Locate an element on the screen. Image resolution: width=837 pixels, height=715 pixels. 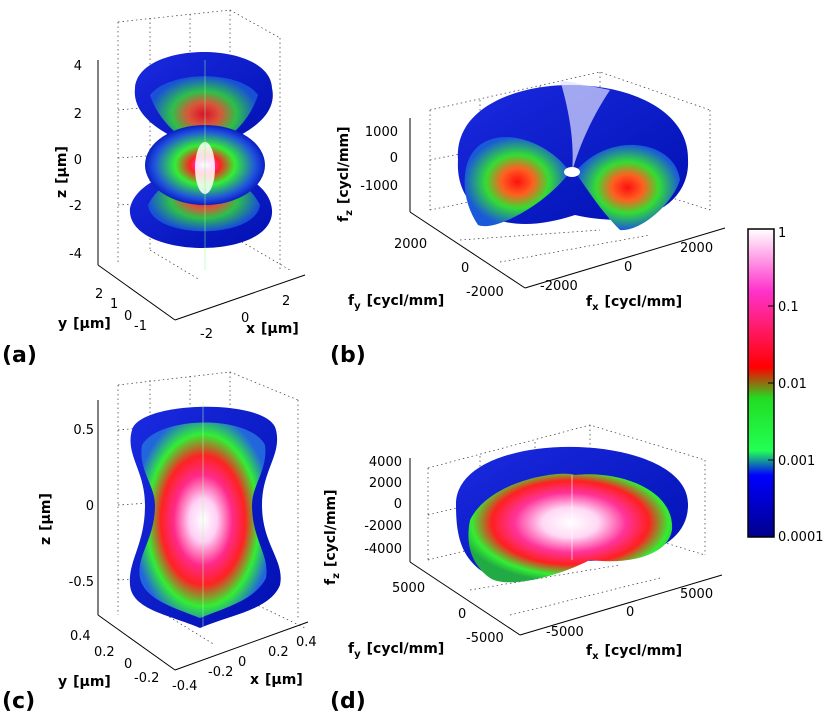
panel-b-otf-surface is located at coordinates (573, 155).